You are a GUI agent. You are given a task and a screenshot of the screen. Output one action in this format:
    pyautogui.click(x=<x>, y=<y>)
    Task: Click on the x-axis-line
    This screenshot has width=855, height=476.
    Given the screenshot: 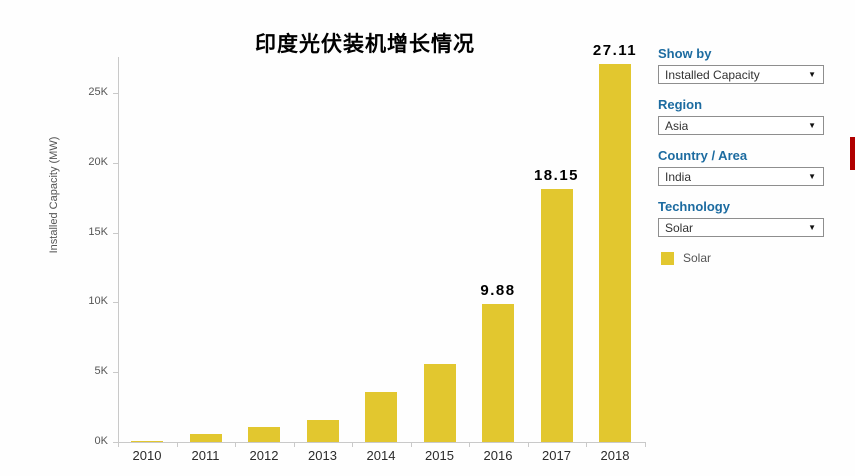 What is the action you would take?
    pyautogui.click(x=382, y=442)
    